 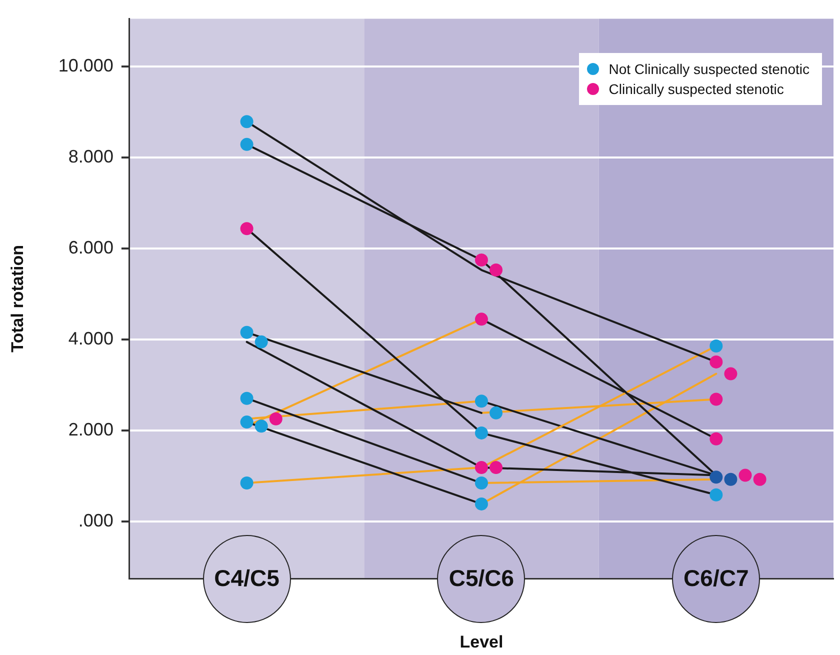 What do you see at coordinates (482, 642) in the screenshot?
I see `x-axis-title: Level` at bounding box center [482, 642].